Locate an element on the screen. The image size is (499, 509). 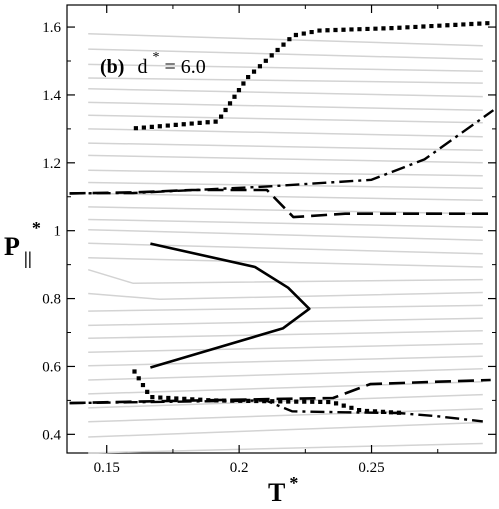
y-tick-label: 0.8 is located at coordinates (51, 300).